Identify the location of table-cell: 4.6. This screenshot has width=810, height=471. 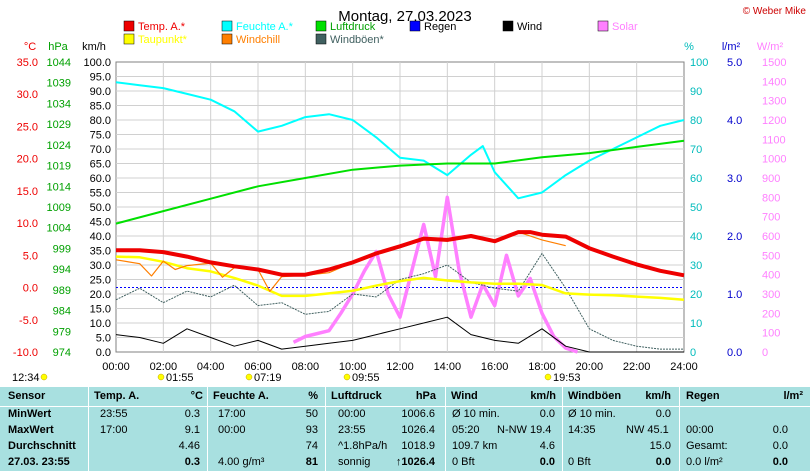
(547, 446).